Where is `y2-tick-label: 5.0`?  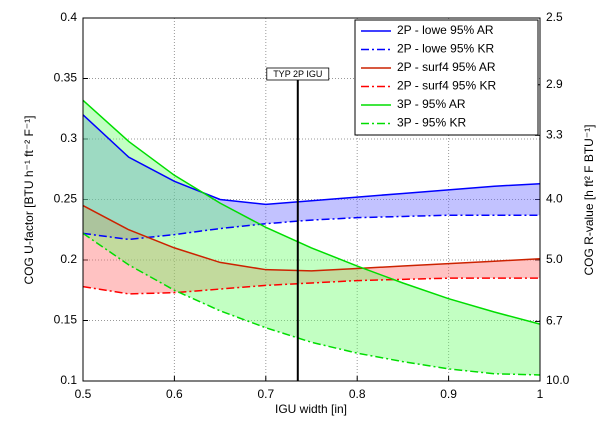 y2-tick-label: 5.0 is located at coordinates (554, 259).